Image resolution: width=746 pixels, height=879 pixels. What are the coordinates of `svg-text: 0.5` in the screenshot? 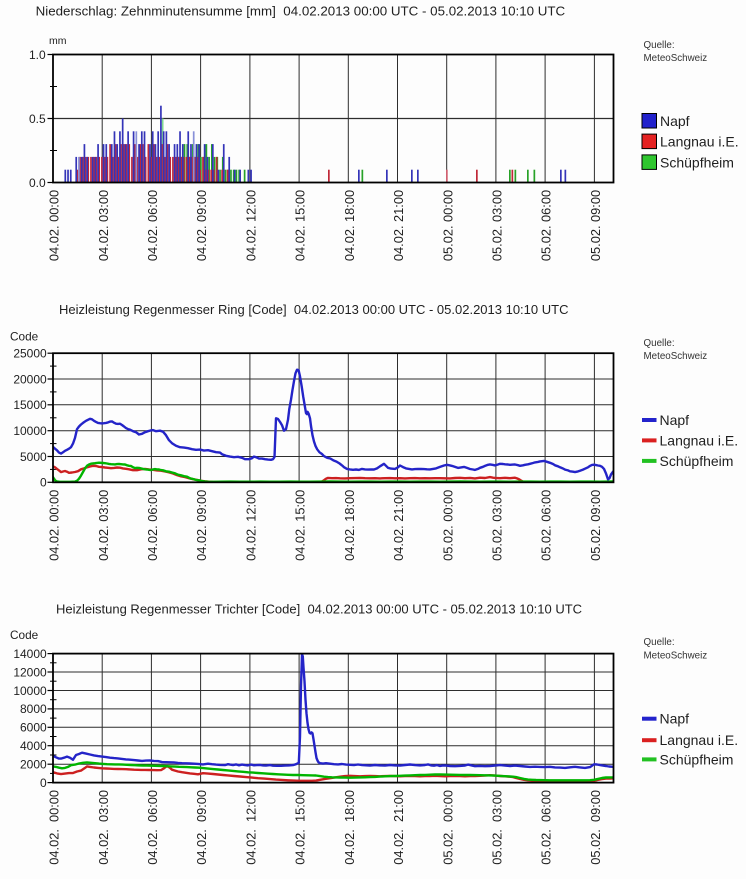 It's located at (37, 119).